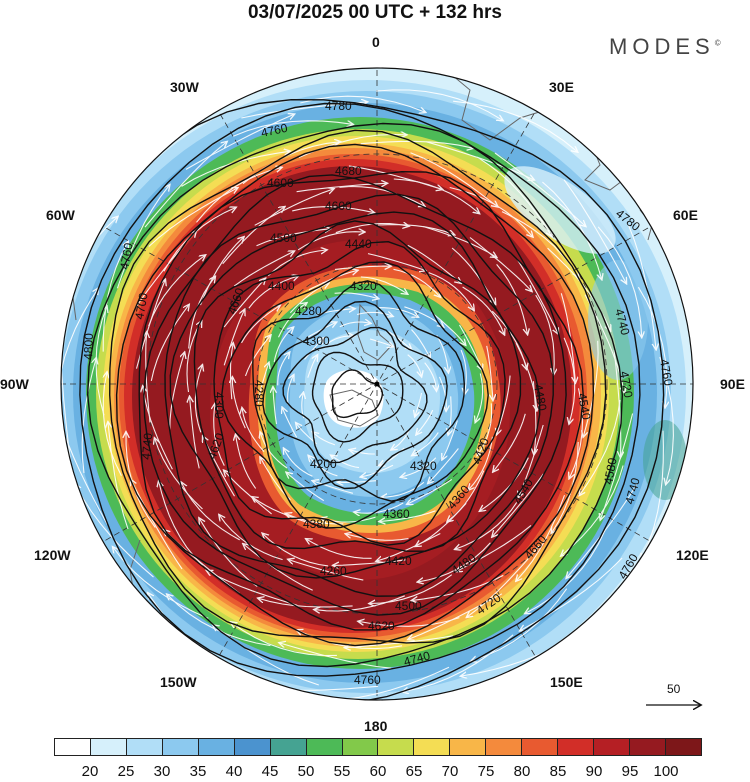 The image size is (750, 782). I want to click on colorbar-tick-label: 55, so click(342, 771).